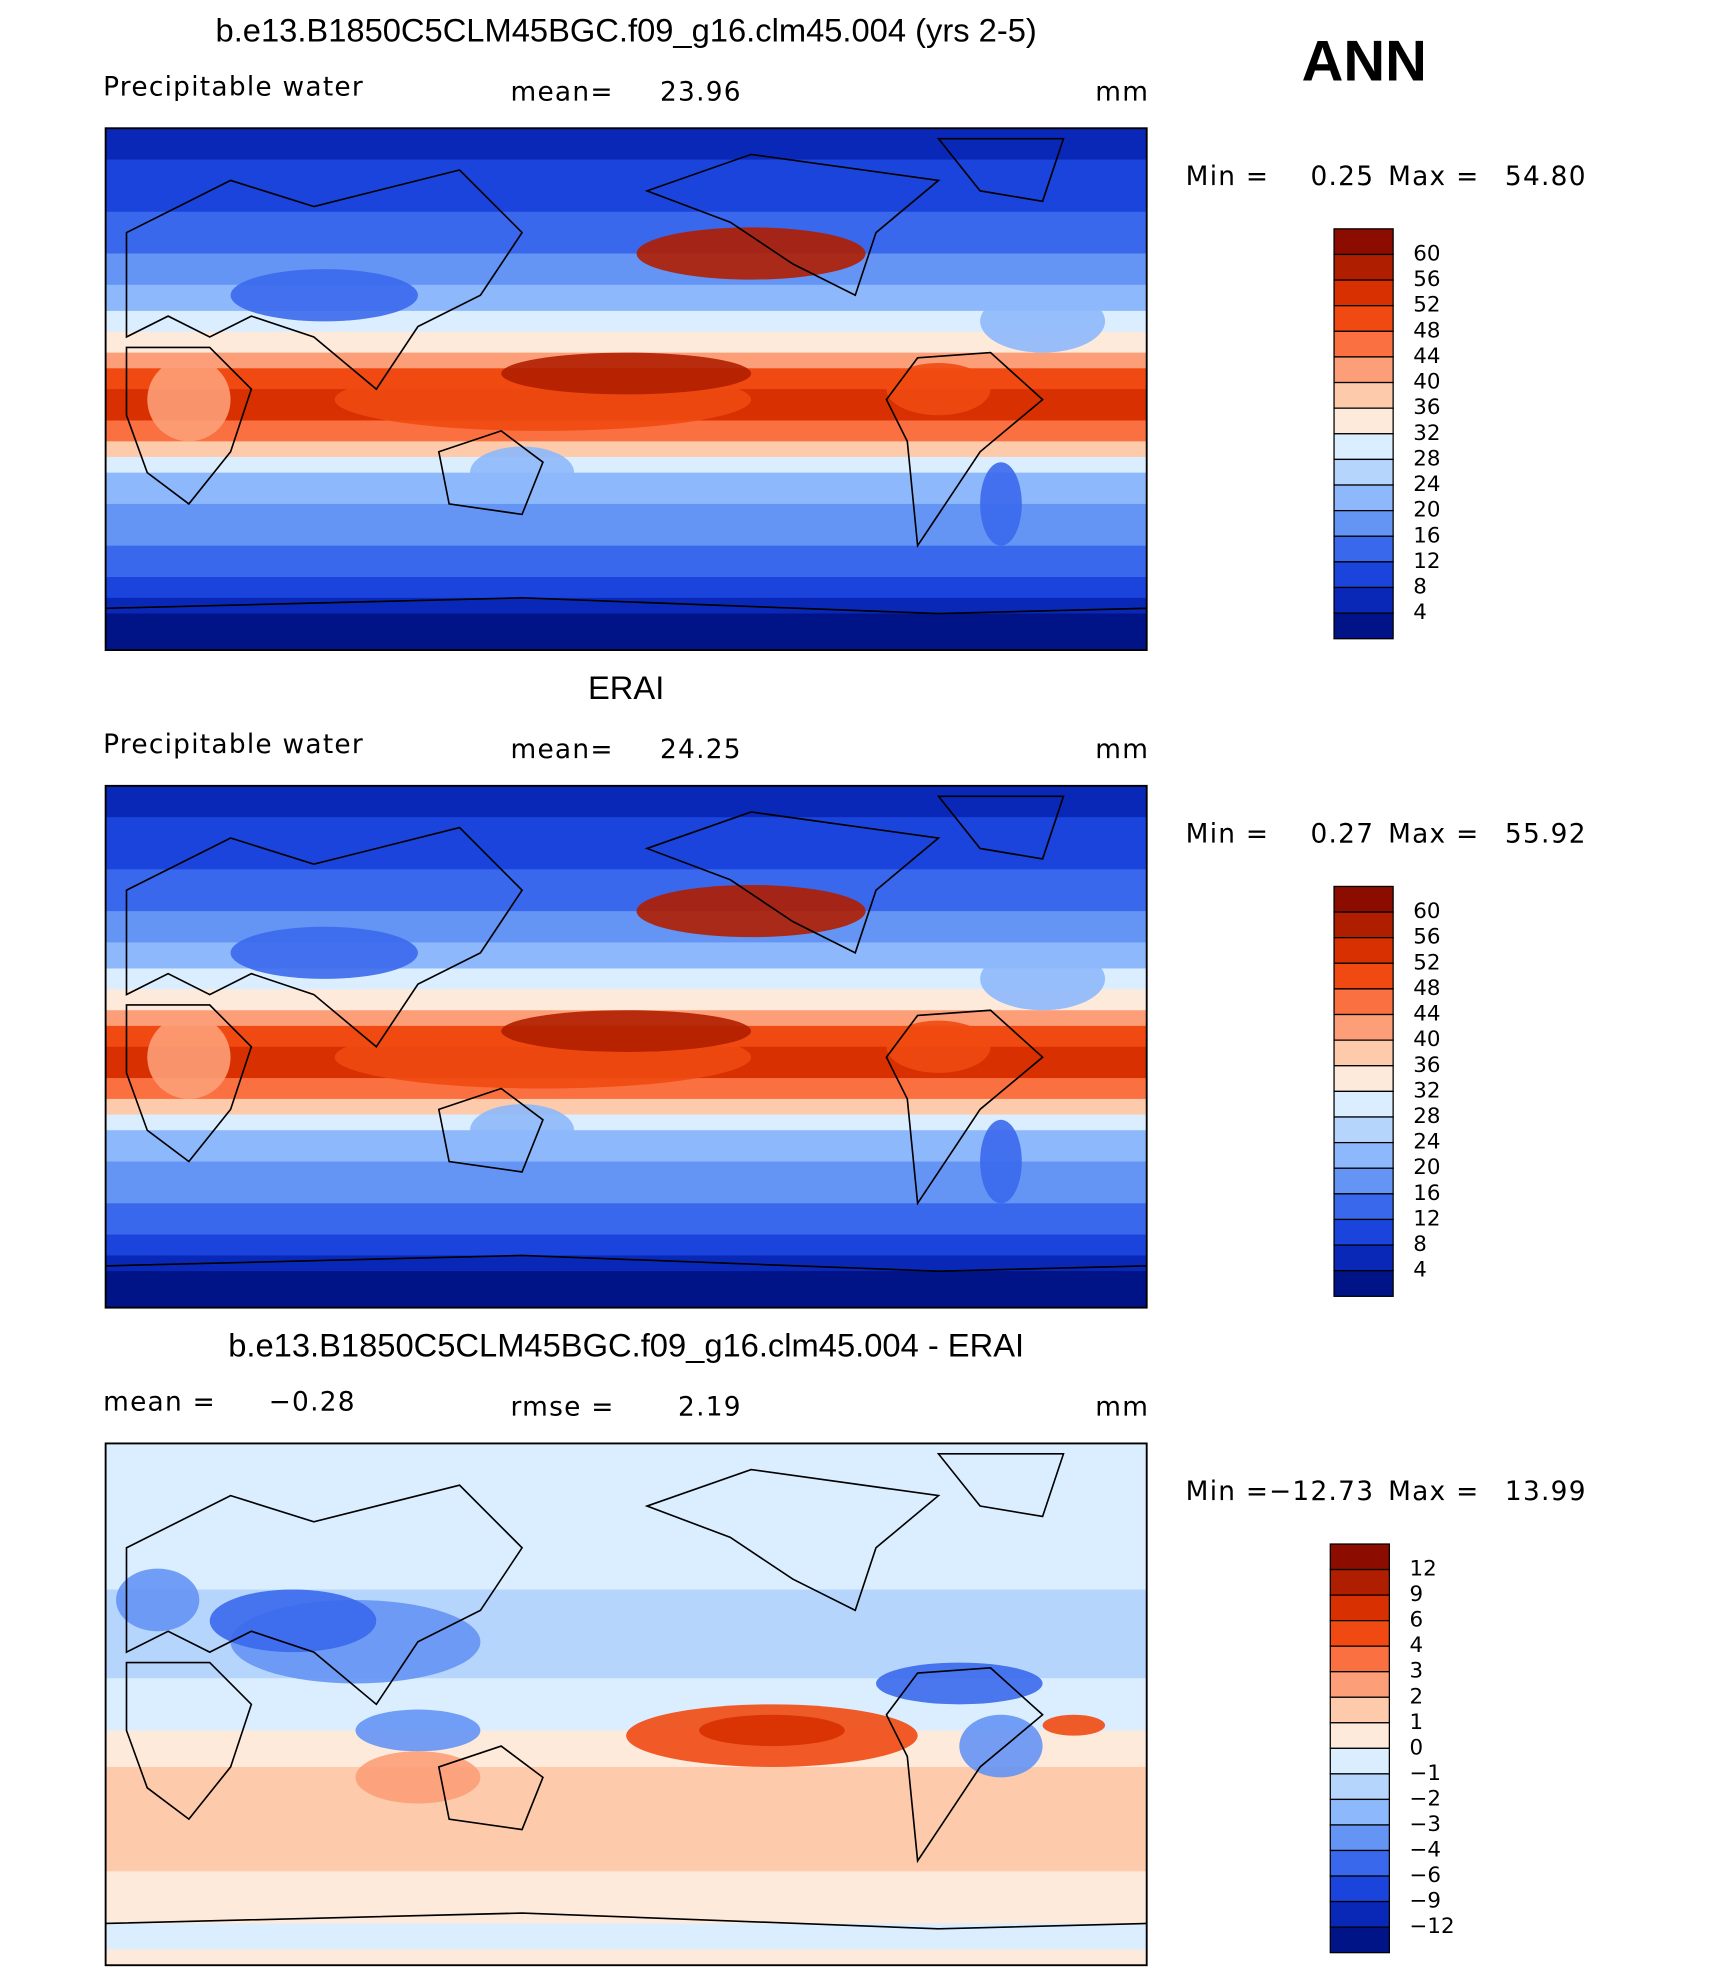 This screenshot has width=1710, height=1969. I want to click on min-value: 0.27, so click(1342, 833).